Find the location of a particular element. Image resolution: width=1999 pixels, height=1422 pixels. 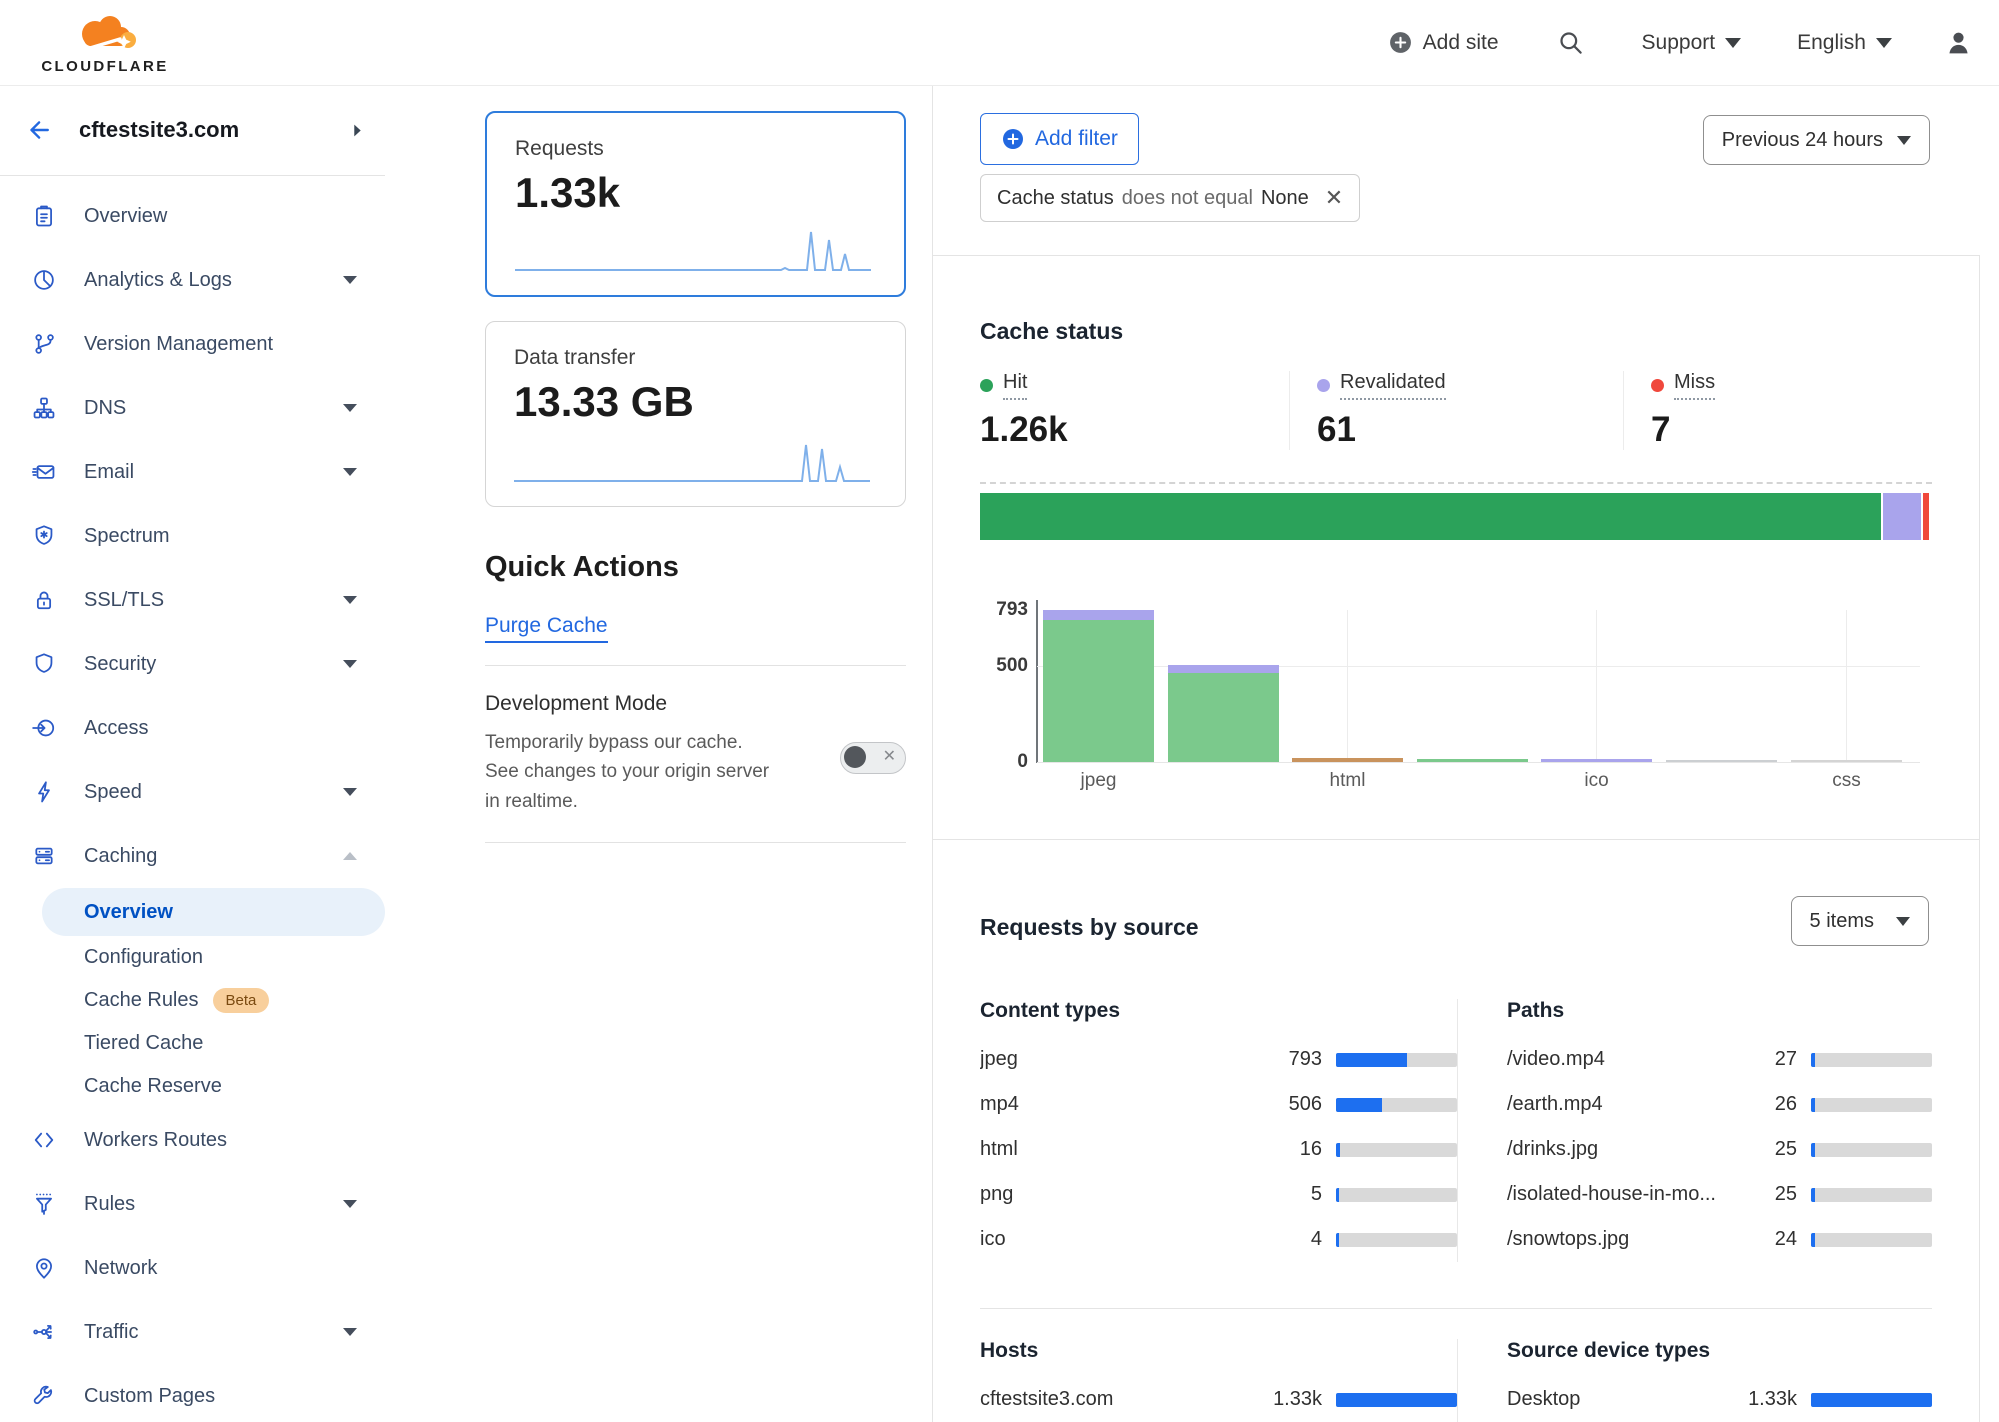

search-button is located at coordinates (1570, 42).